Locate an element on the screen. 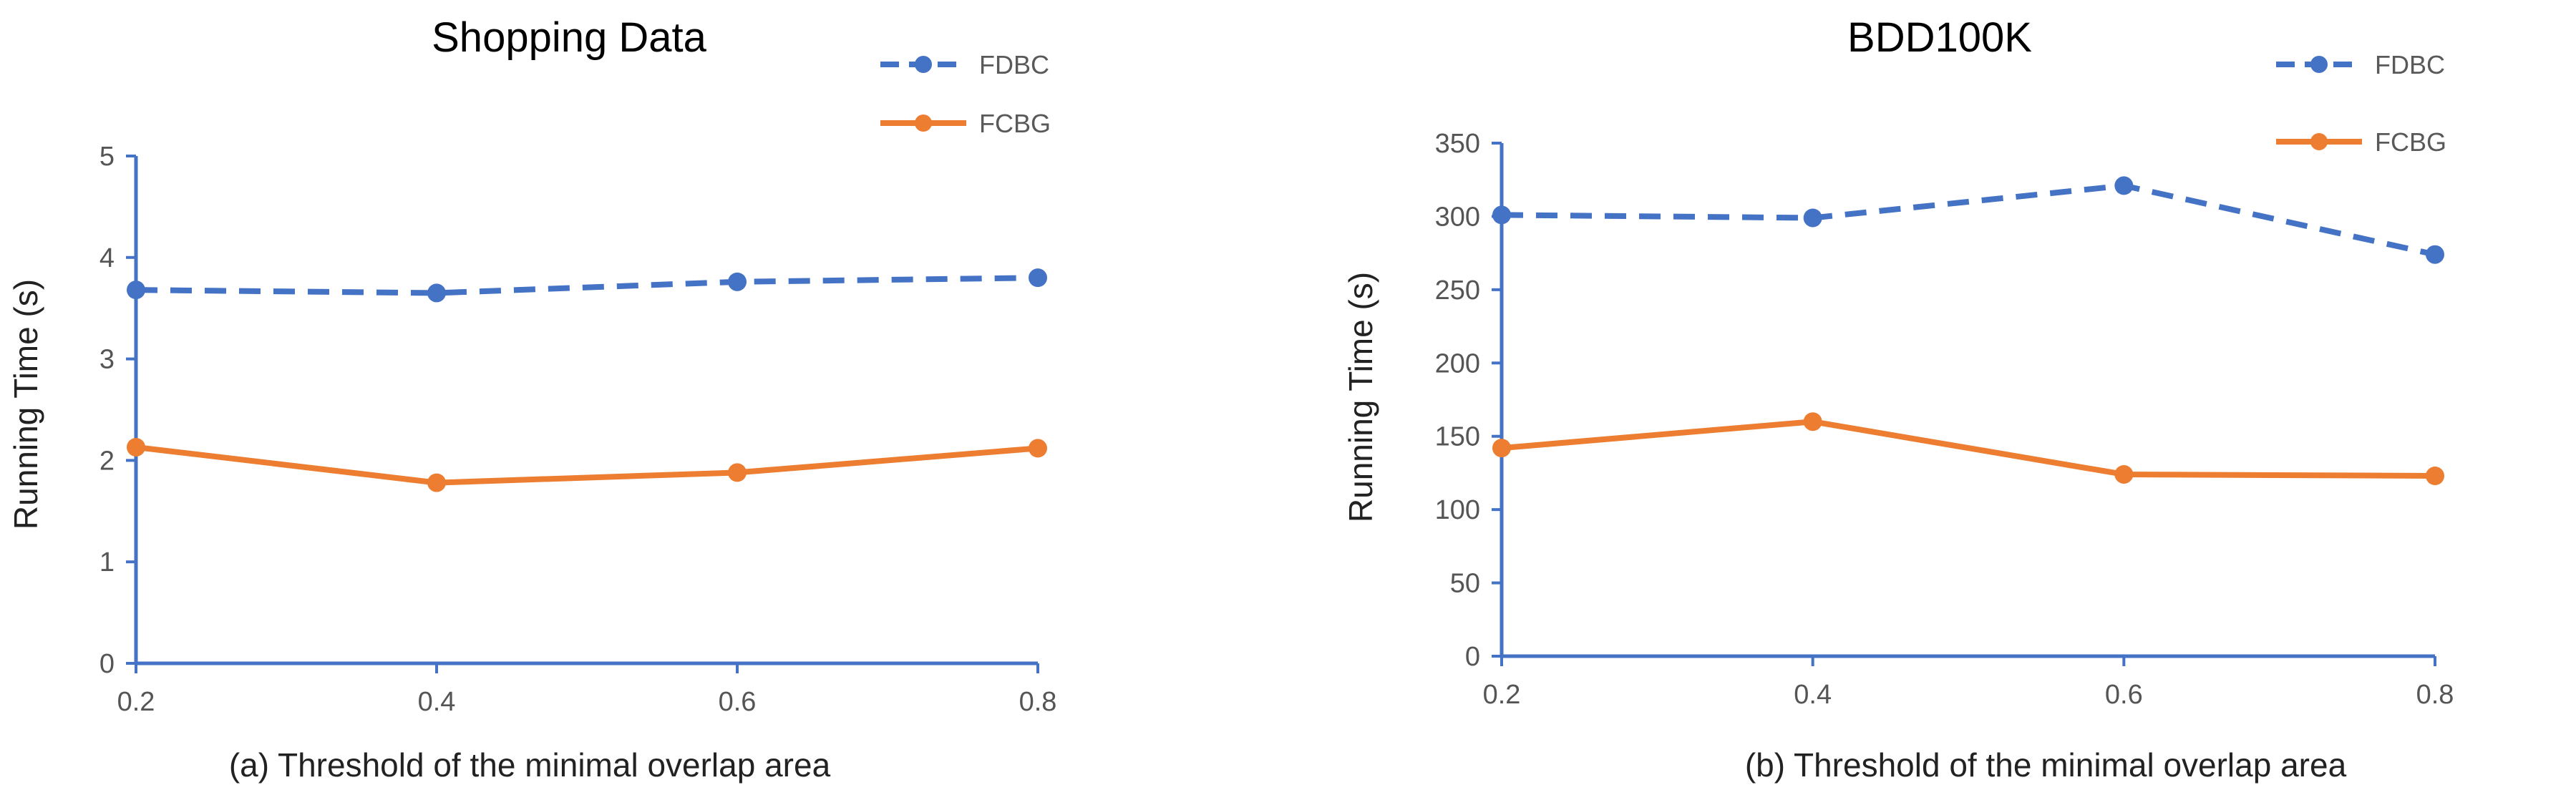 The height and width of the screenshot is (795, 2576). y-tick-label: 50 is located at coordinates (1465, 584).